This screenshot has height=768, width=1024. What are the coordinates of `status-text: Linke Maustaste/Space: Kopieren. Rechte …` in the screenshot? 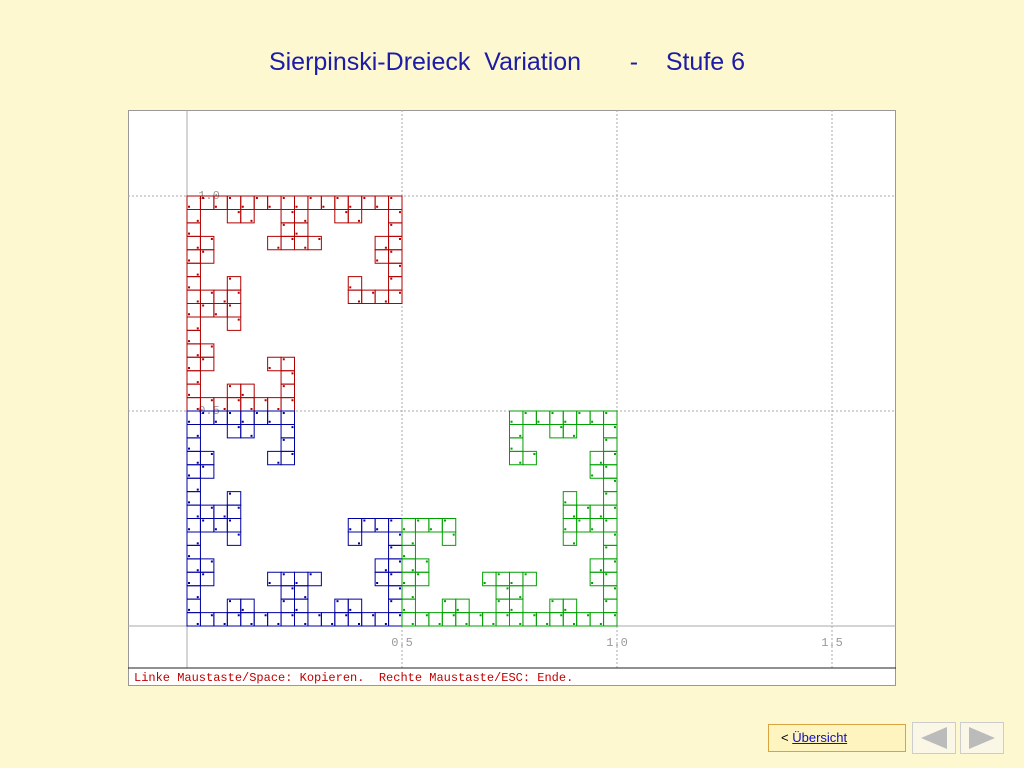 It's located at (353, 678).